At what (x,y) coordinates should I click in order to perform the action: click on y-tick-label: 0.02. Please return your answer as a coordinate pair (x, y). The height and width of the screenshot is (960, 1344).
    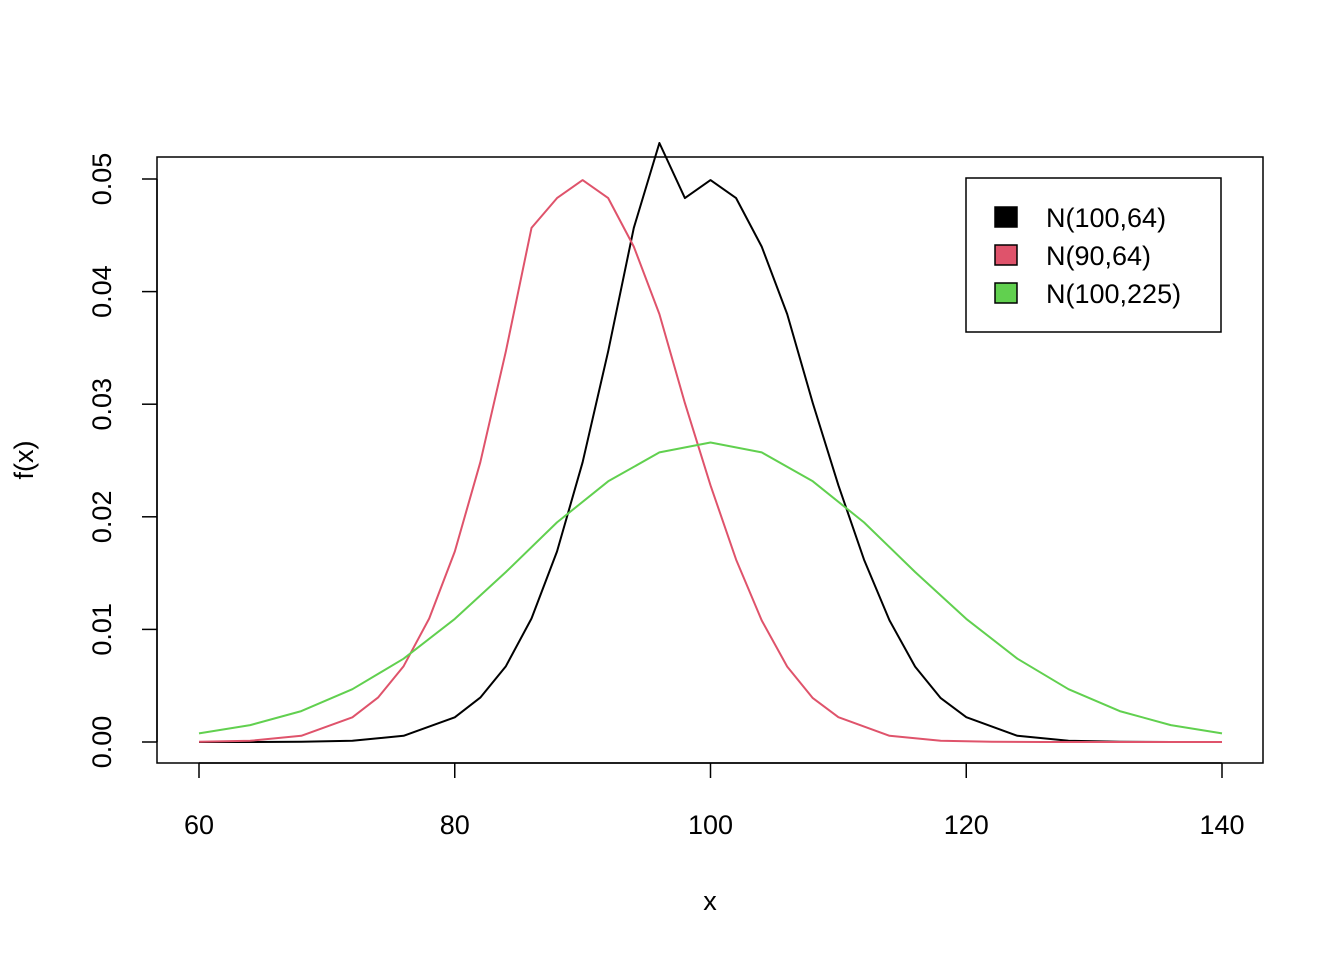
    Looking at the image, I should click on (102, 517).